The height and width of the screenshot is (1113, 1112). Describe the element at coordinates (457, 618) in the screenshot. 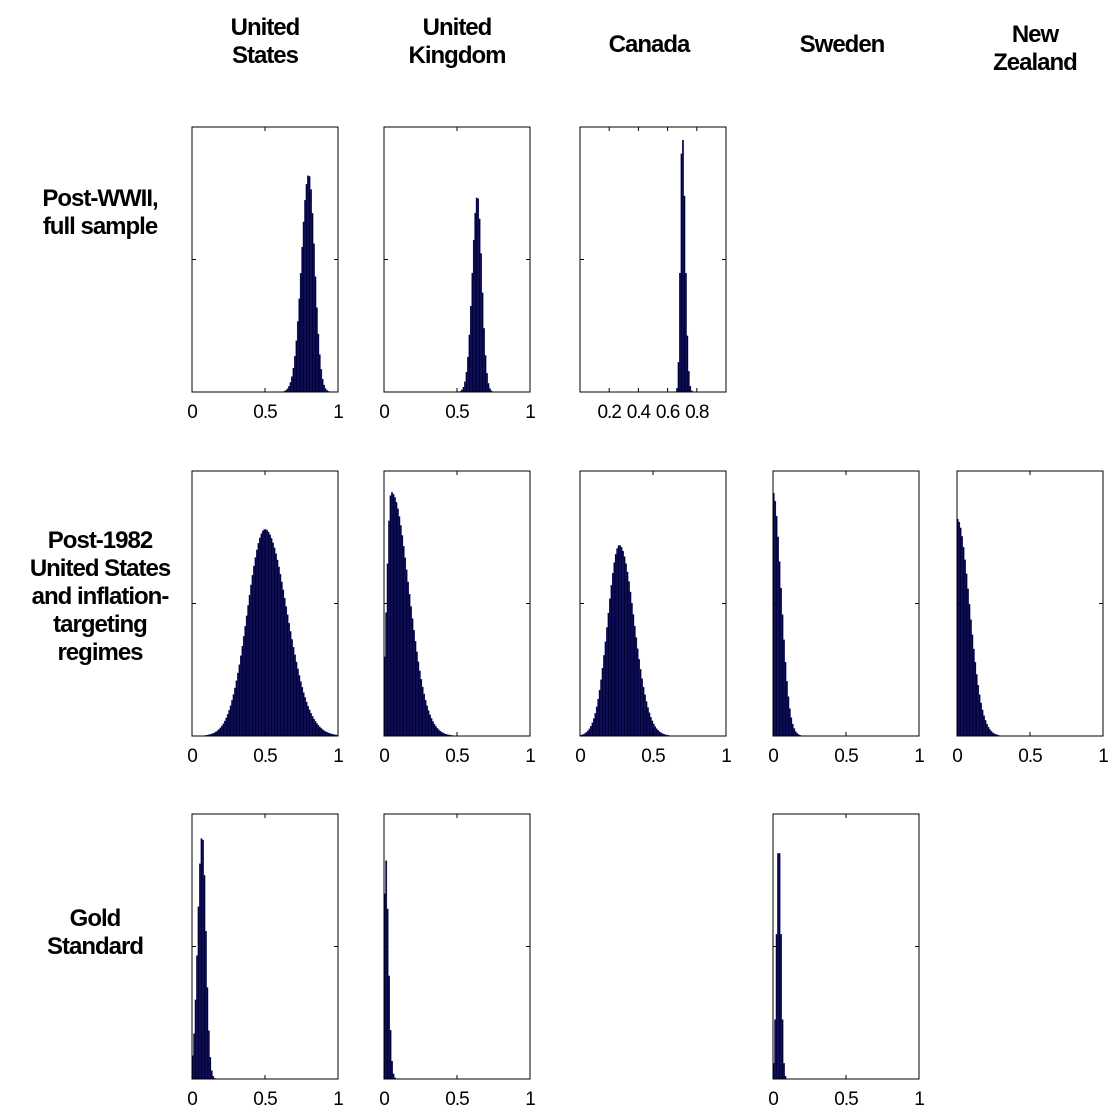

I see `histogram-panel-post1982-uk: 0 0.5 1` at that location.